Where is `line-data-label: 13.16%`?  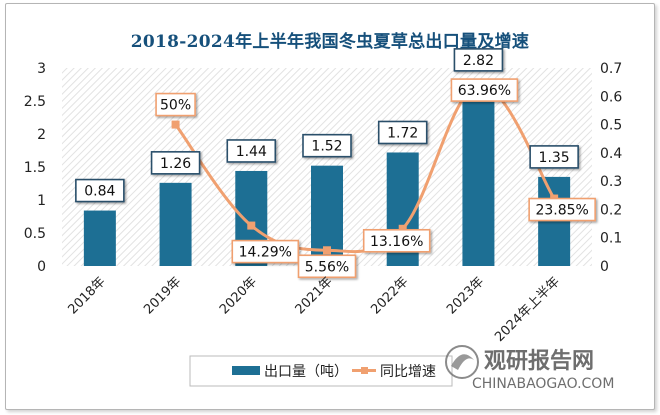 line-data-label: 13.16% is located at coordinates (396, 240).